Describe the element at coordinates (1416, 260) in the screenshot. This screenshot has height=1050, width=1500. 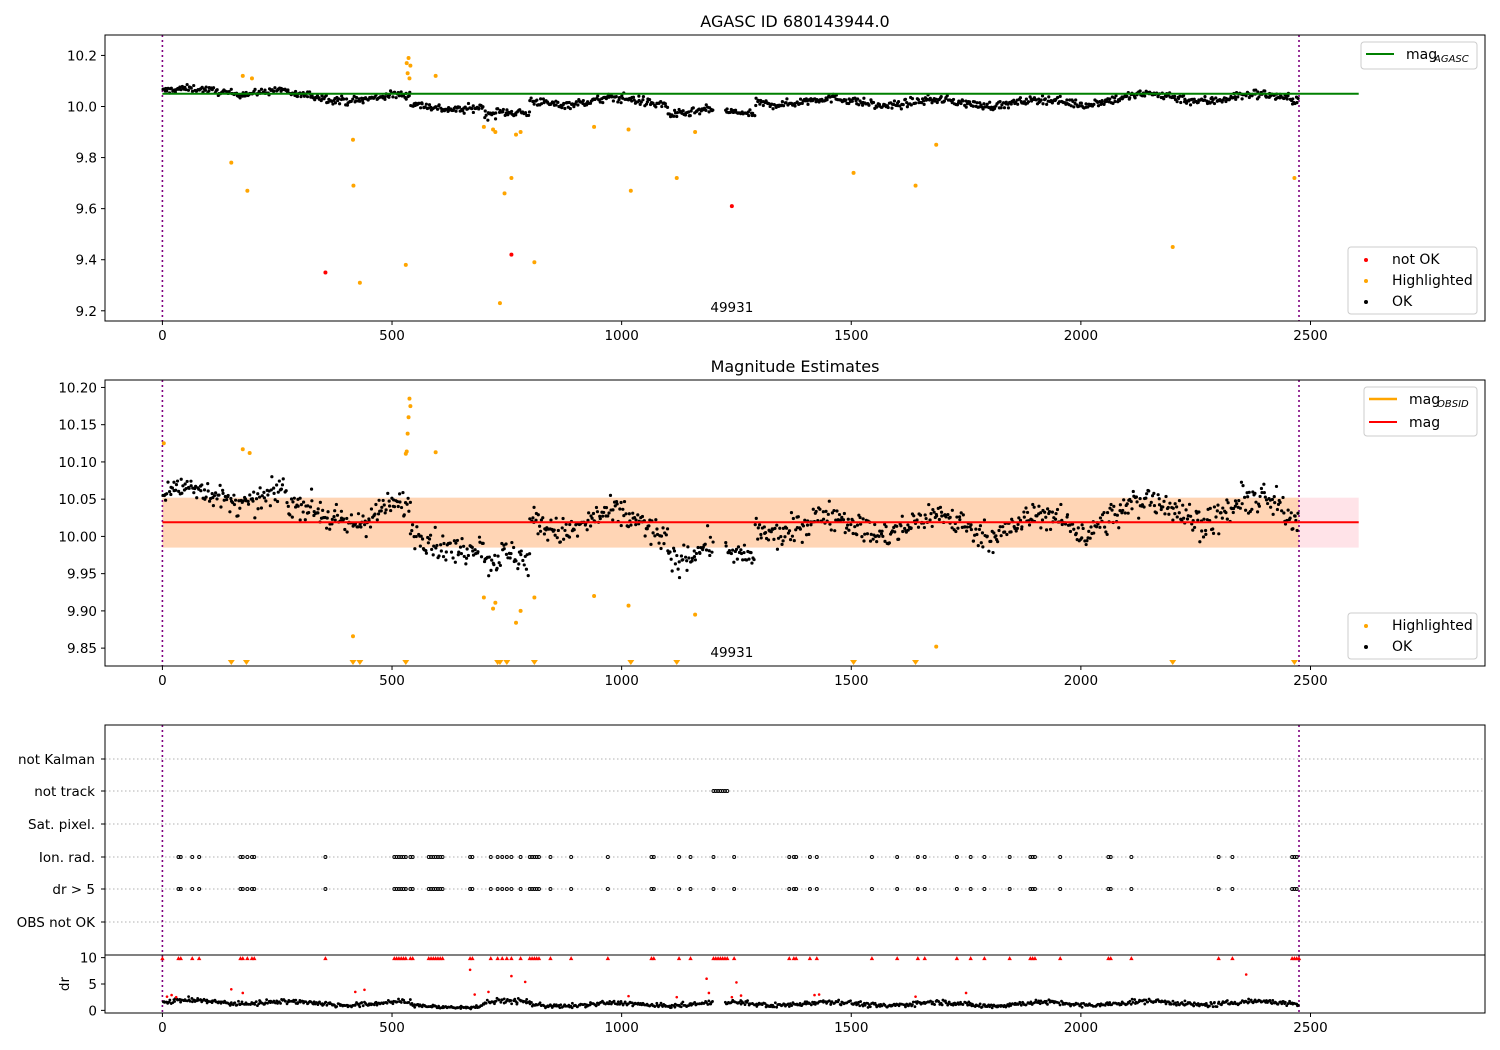
I see `legend-label-not-ok: not OK` at that location.